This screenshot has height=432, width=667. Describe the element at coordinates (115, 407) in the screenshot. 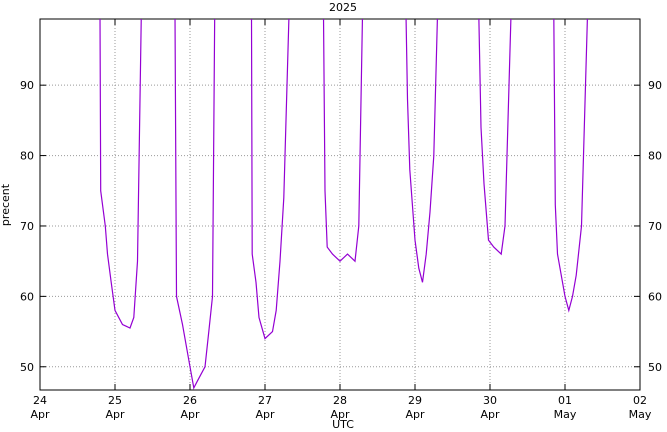

I see `x-tick-label: 25 Apr` at that location.